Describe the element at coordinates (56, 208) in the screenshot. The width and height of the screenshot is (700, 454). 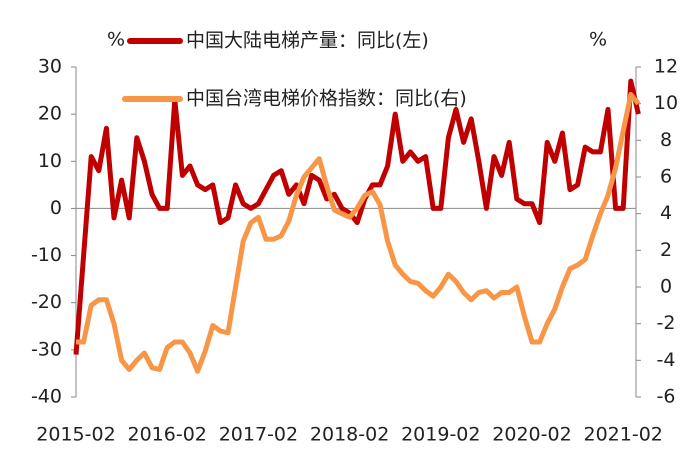
I see `y-tick-label: 0` at that location.